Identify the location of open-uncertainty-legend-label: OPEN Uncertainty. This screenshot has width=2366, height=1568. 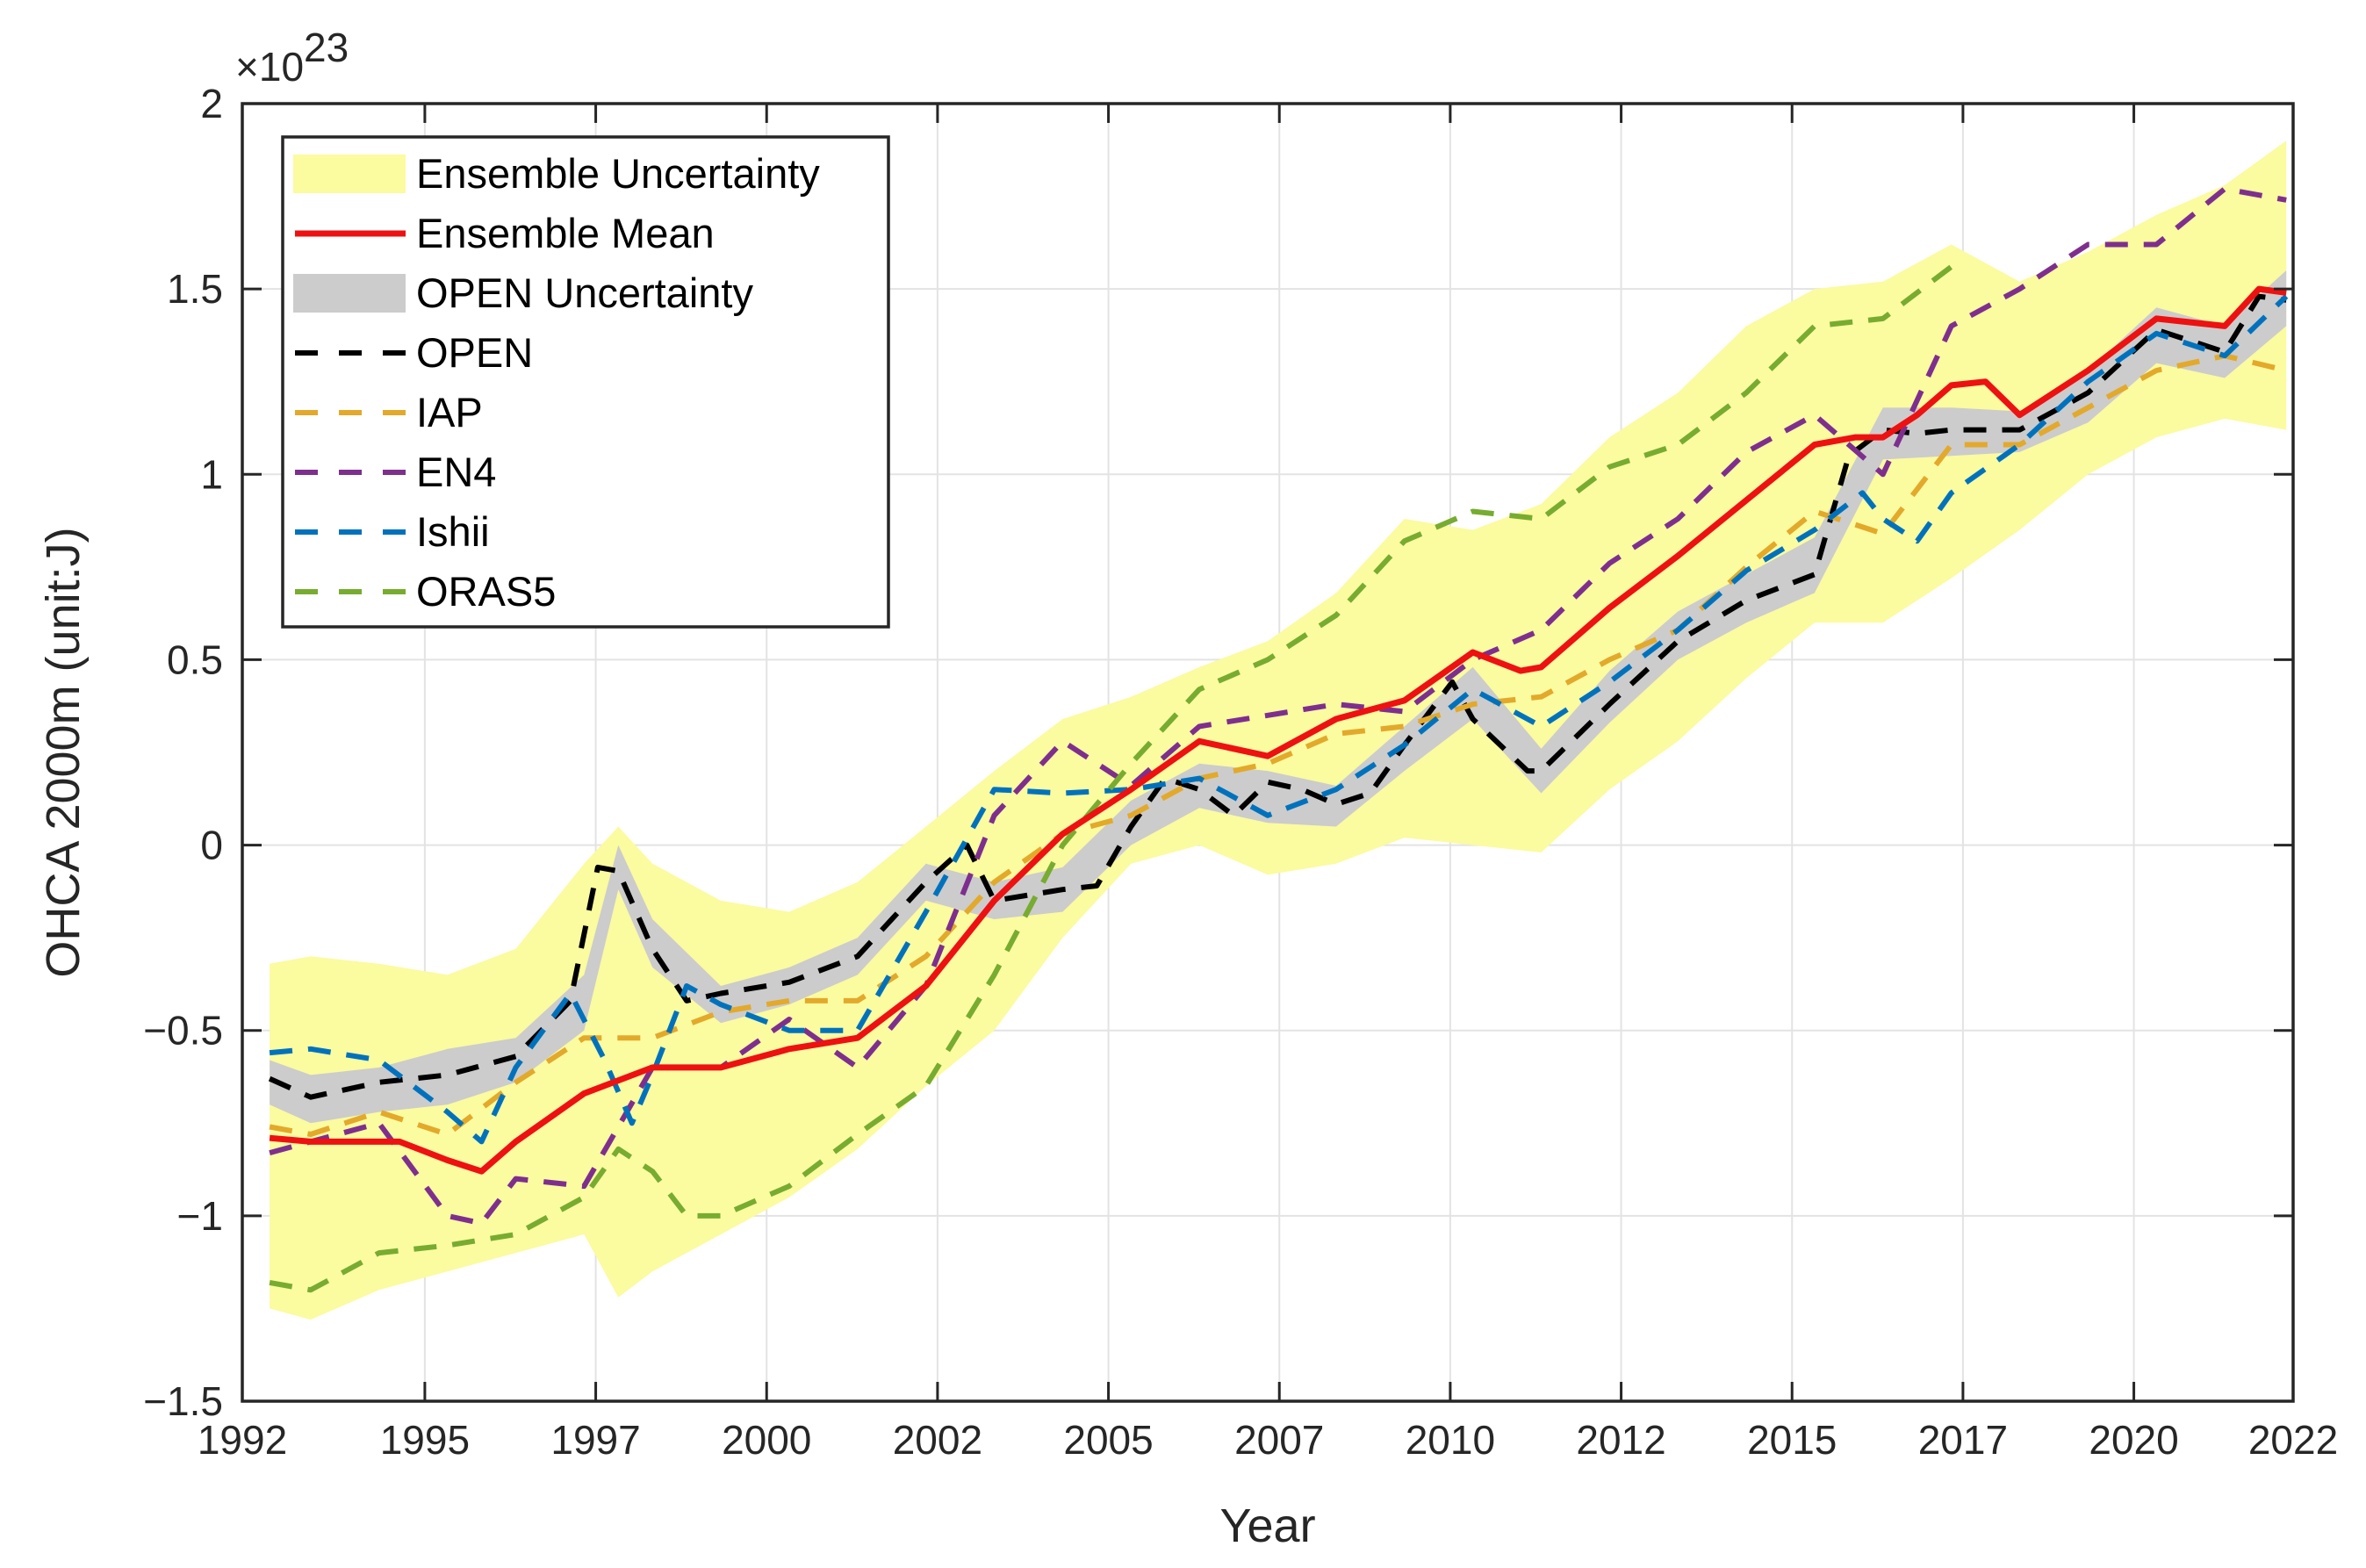
(584, 293).